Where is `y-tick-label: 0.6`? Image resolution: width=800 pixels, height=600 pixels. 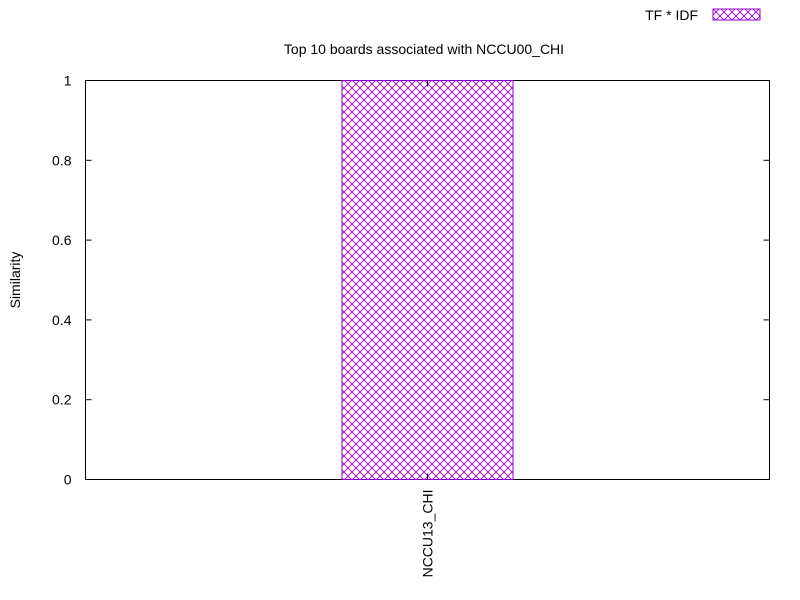 y-tick-label: 0.6 is located at coordinates (62, 240).